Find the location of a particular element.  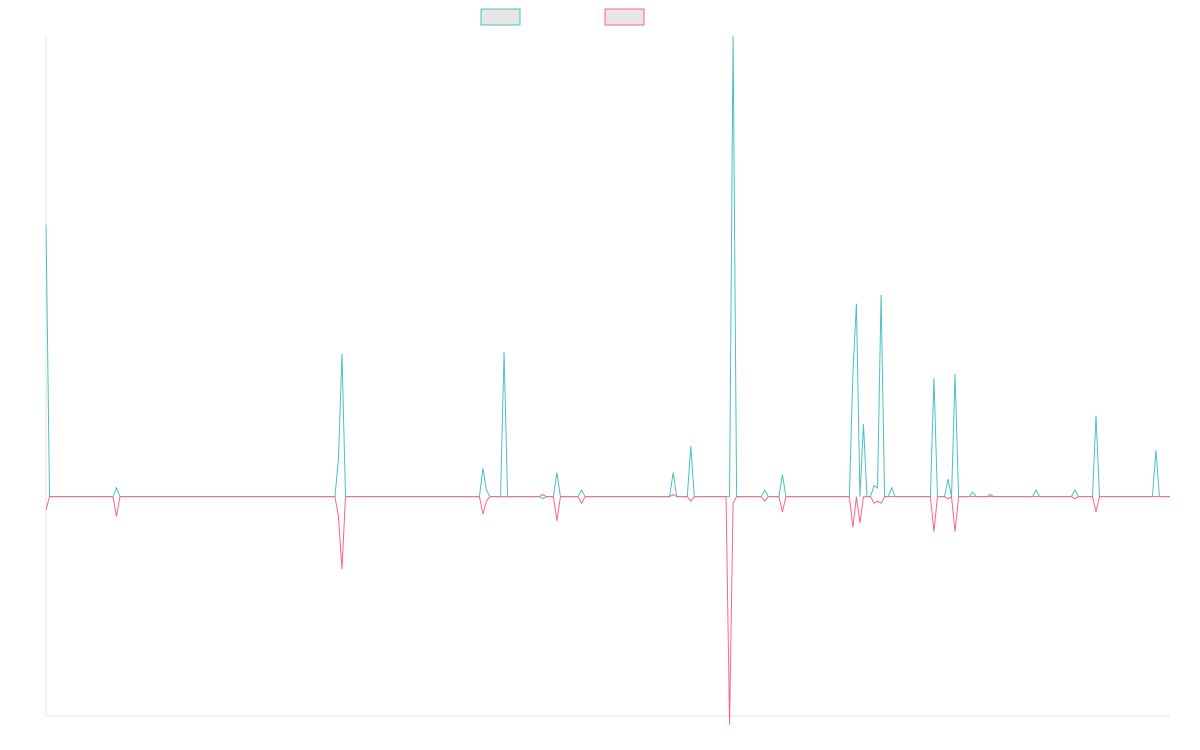

legend is located at coordinates (562, 17).